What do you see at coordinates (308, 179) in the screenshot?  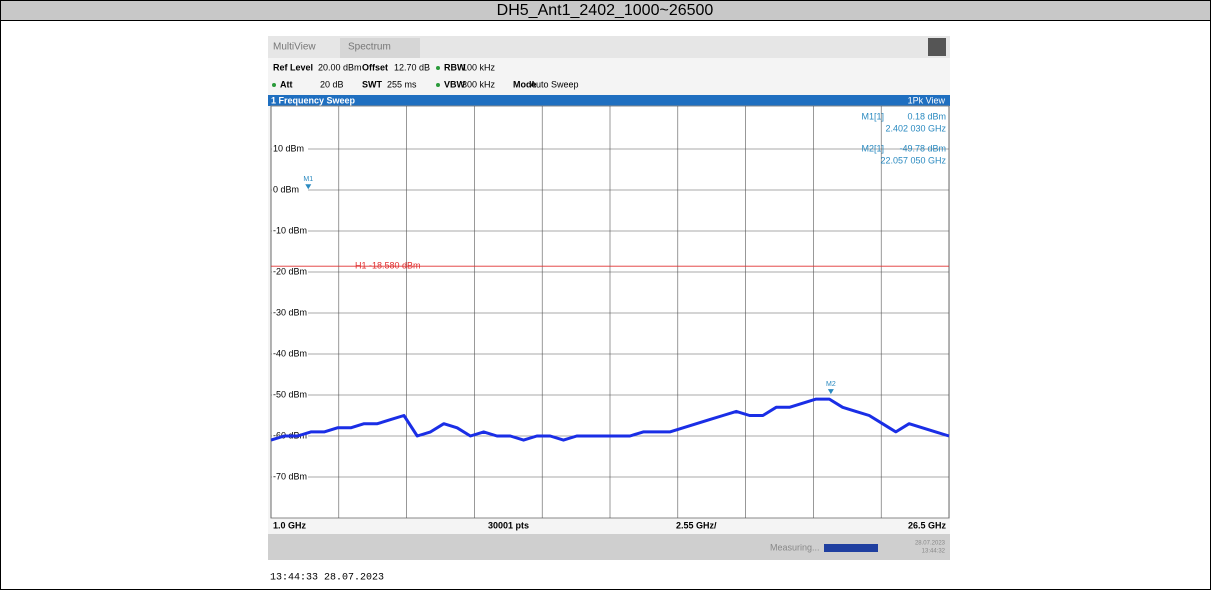 I see `marker-label: M1` at bounding box center [308, 179].